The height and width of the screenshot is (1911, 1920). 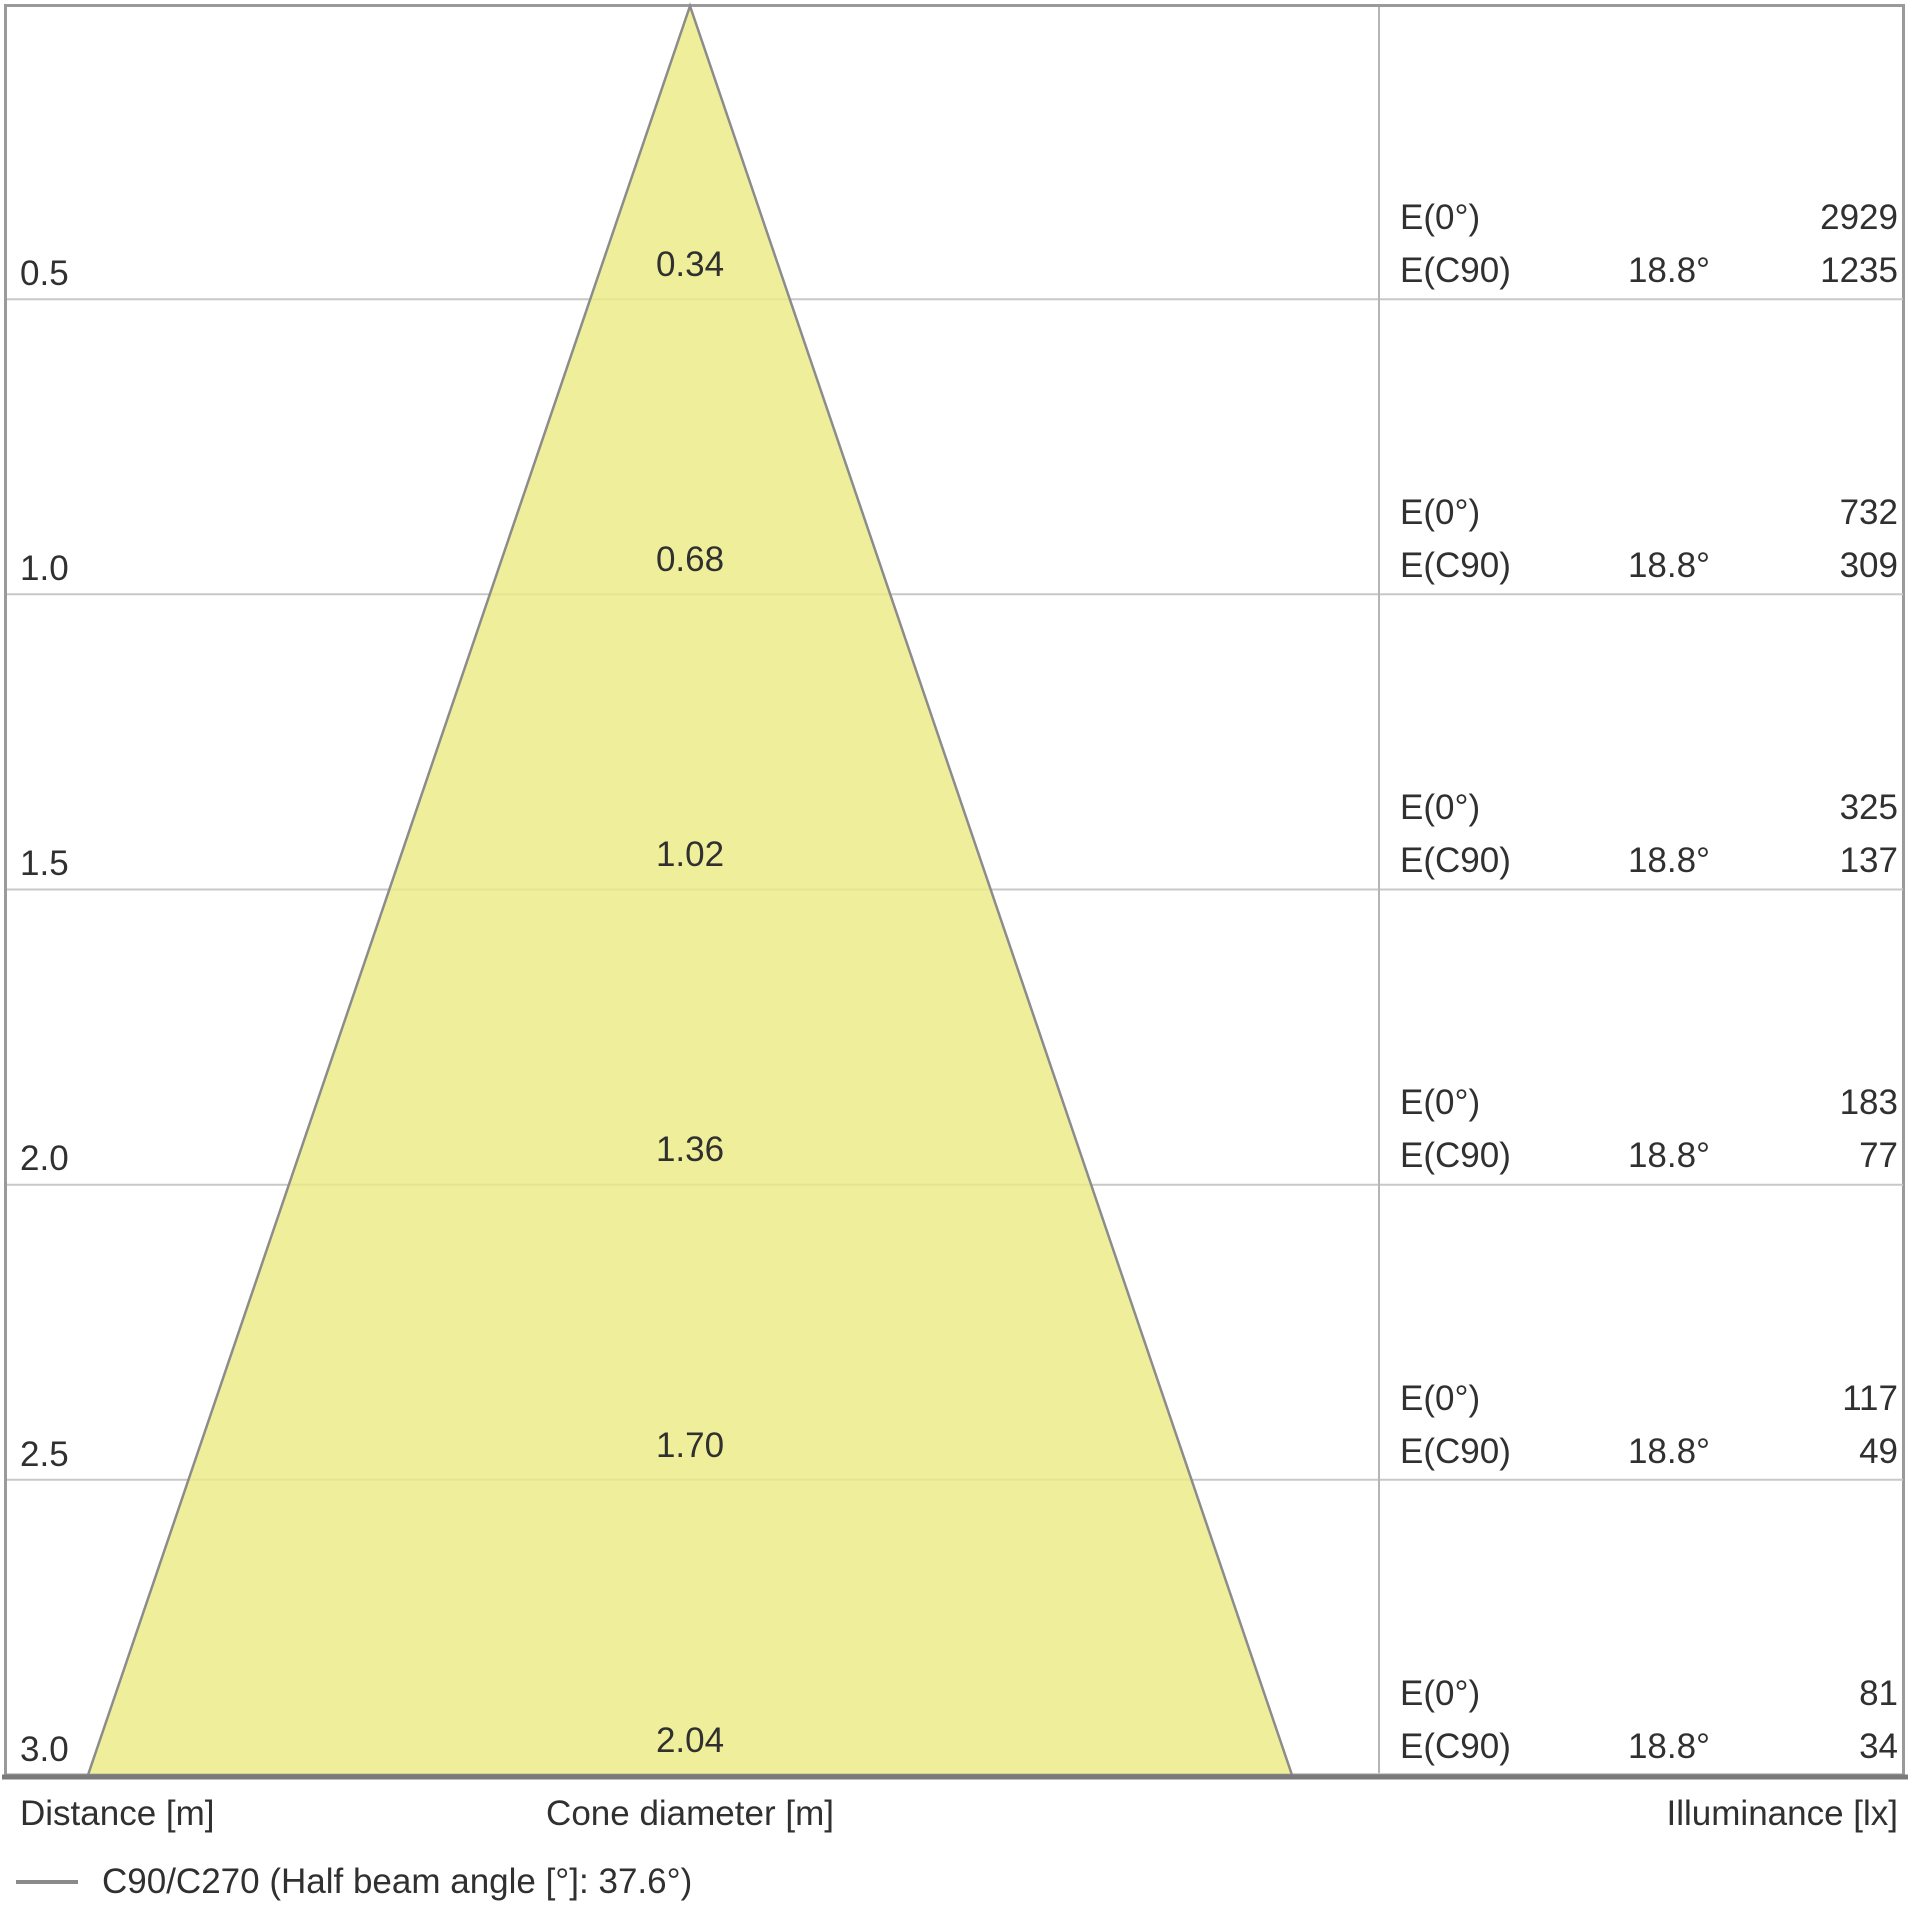 I want to click on ec90-value: 34, so click(x=1878, y=1746).